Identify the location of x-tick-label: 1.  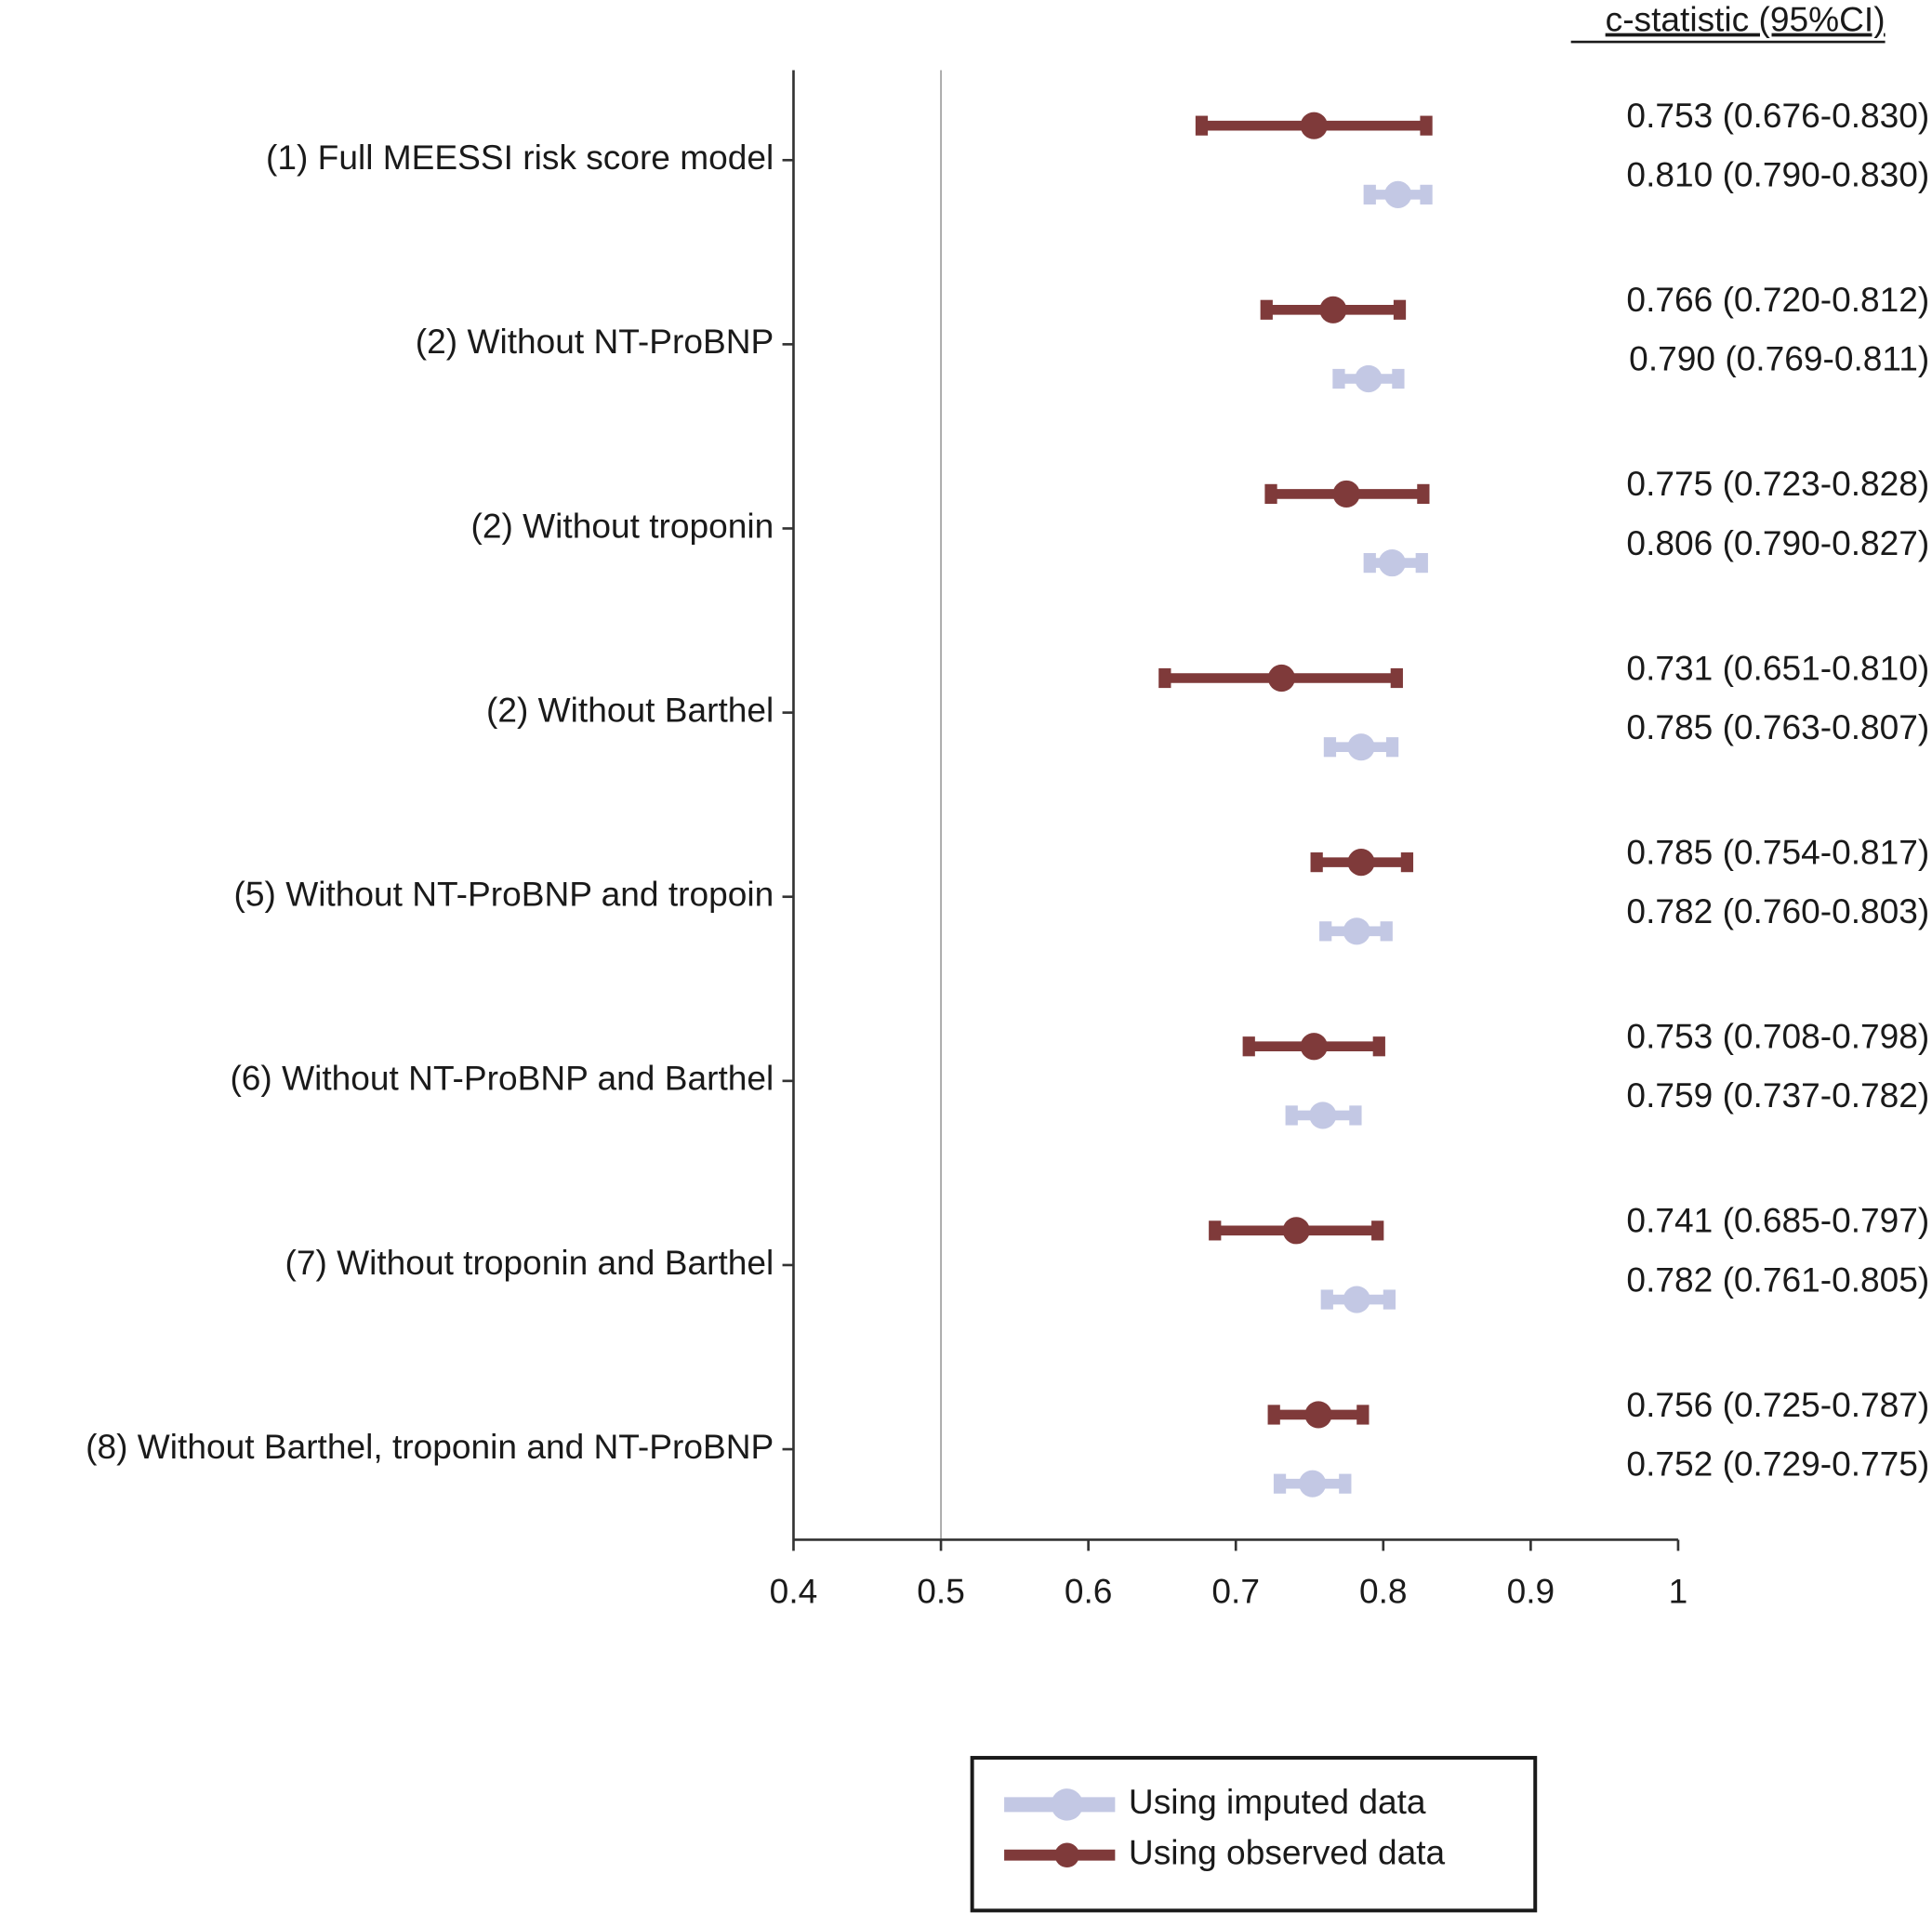
(1679, 1591).